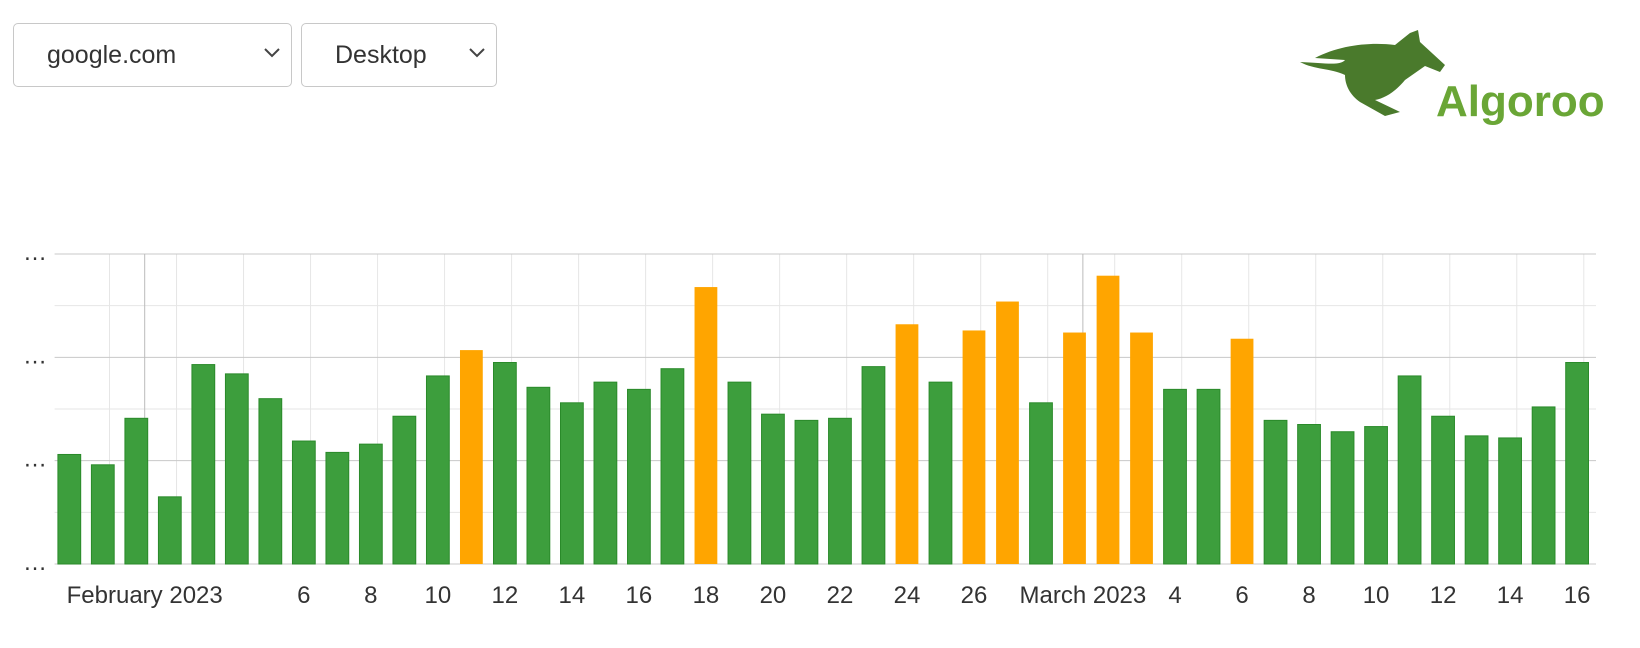 The height and width of the screenshot is (648, 1640). I want to click on x-tick-label: March 2023, so click(1083, 595).